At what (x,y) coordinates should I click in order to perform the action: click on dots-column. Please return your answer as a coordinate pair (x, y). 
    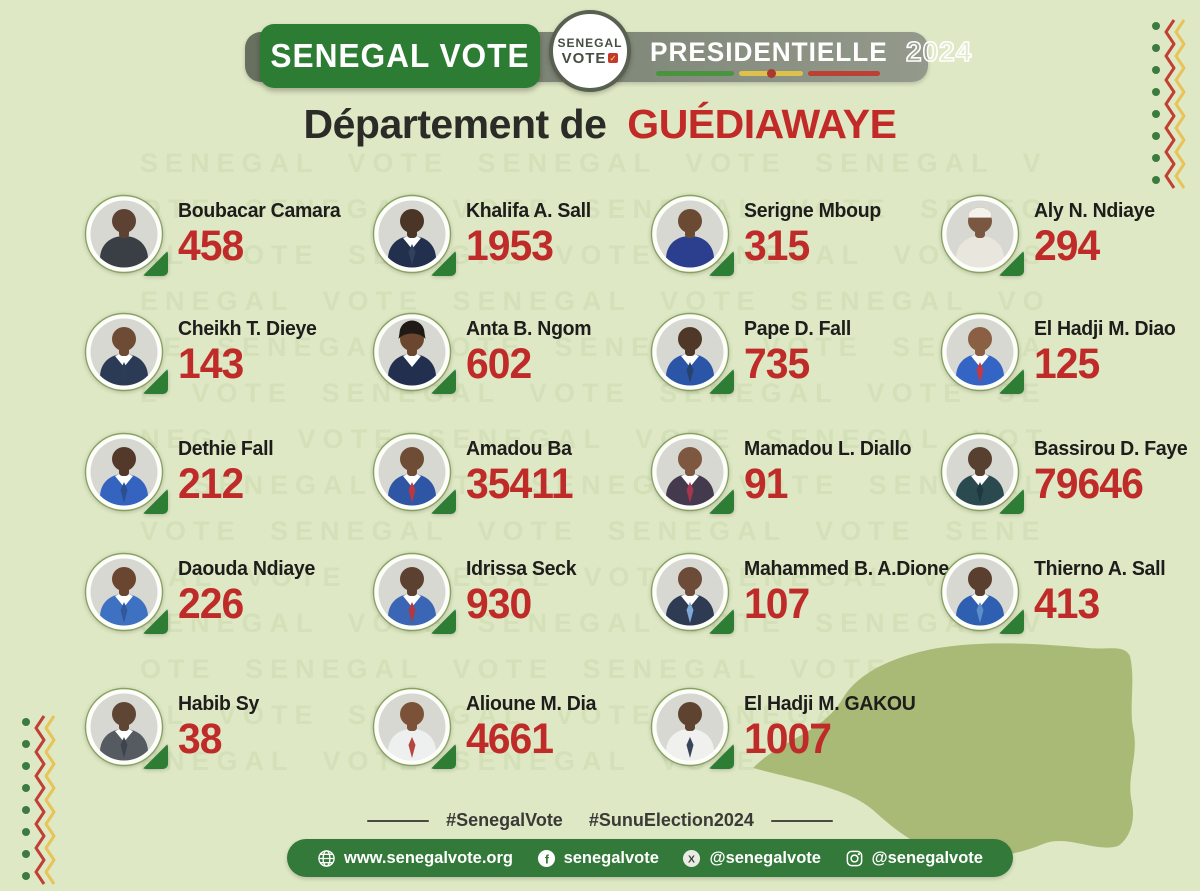
    Looking at the image, I should click on (26, 799).